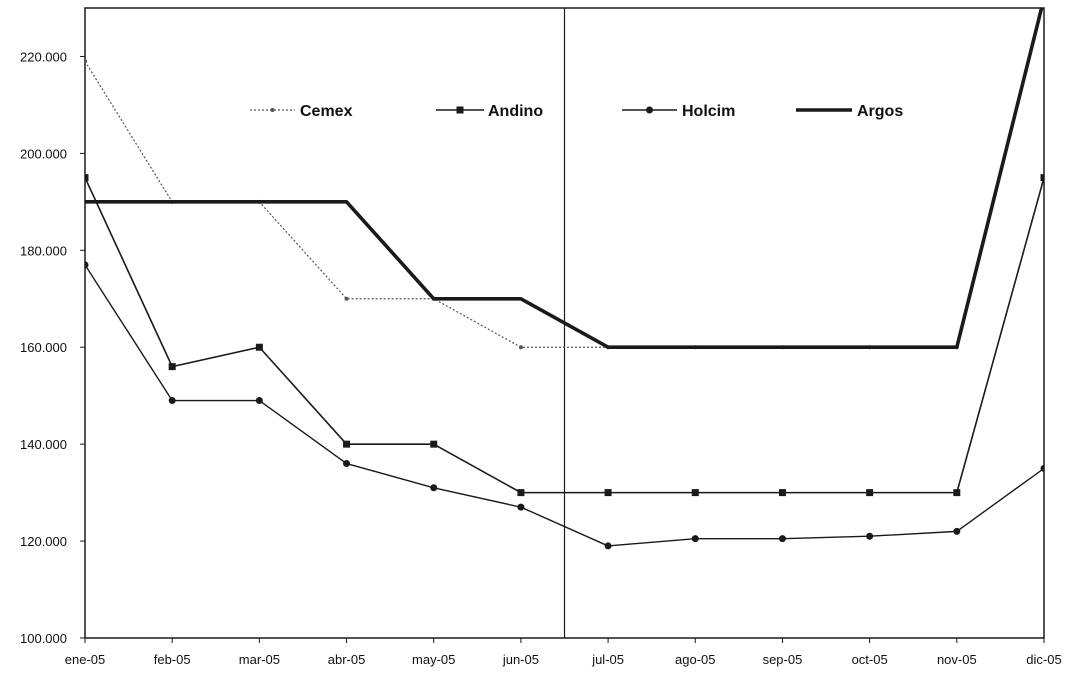 Image resolution: width=1069 pixels, height=680 pixels. Describe the element at coordinates (85, 659) in the screenshot. I see `x-tick-label: ene-05` at that location.